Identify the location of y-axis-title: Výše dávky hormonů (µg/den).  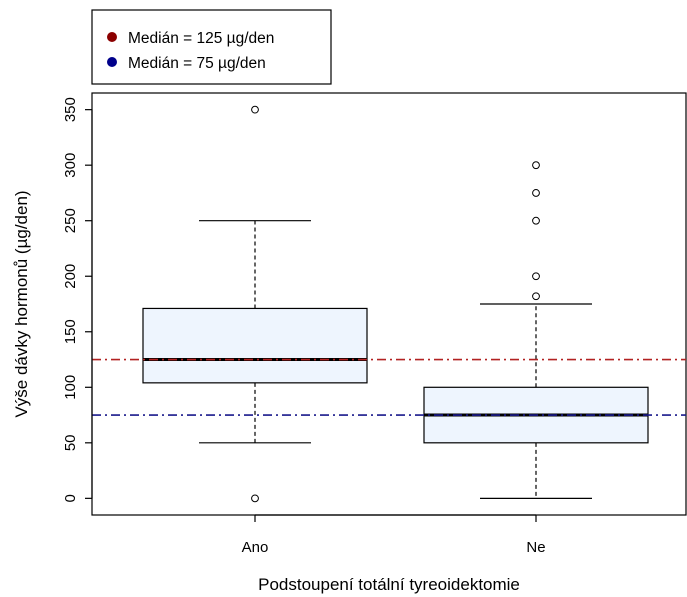
(21, 303).